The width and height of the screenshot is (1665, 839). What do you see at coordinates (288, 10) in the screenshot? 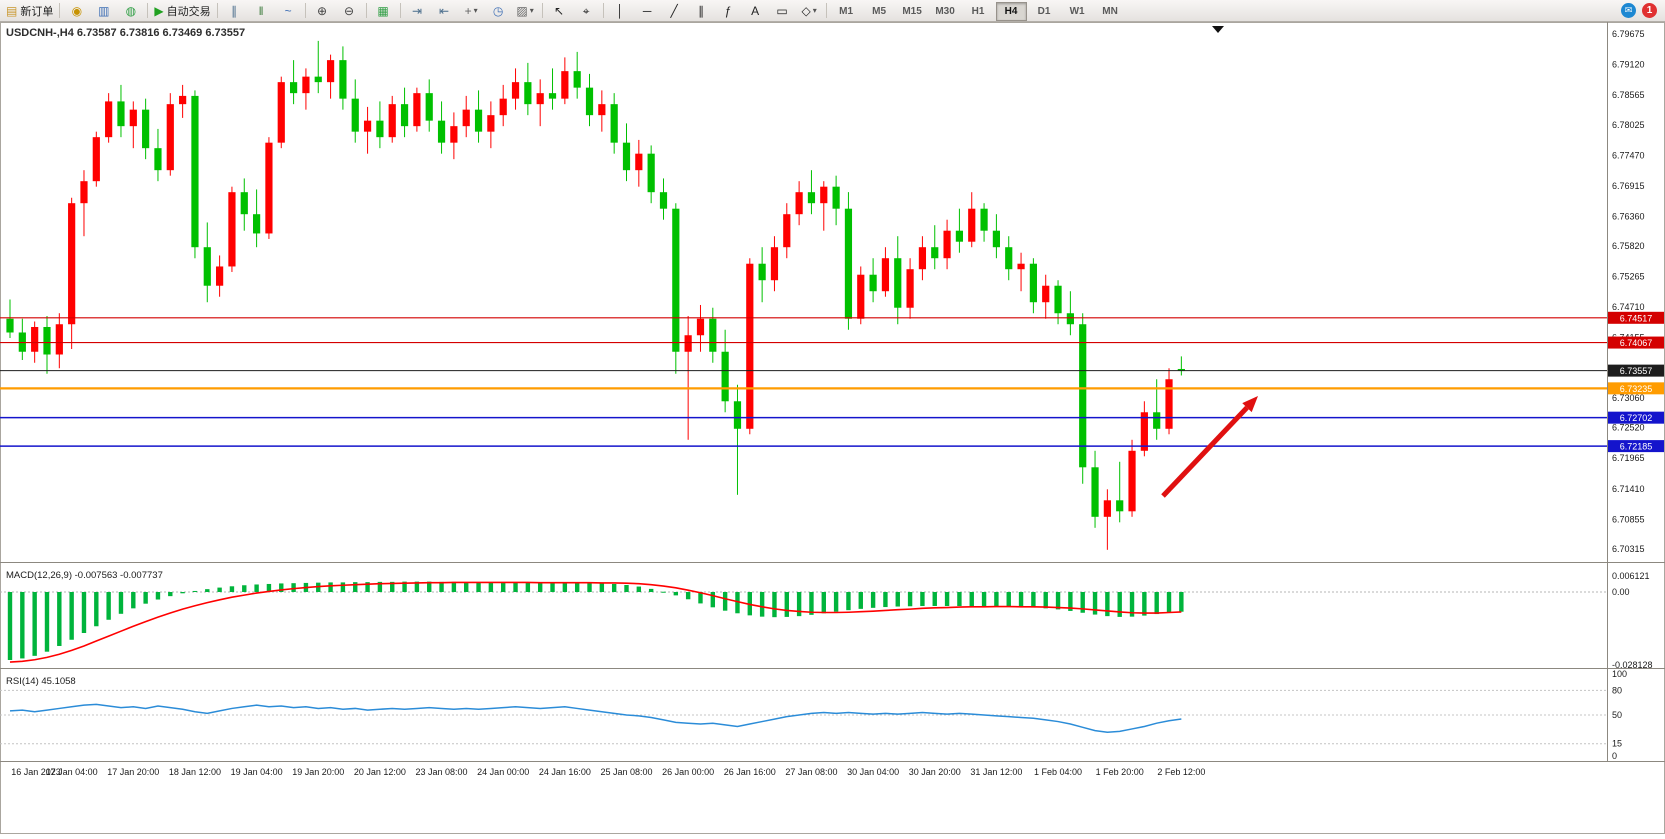
I see `line-chart-icon: ~` at bounding box center [288, 10].